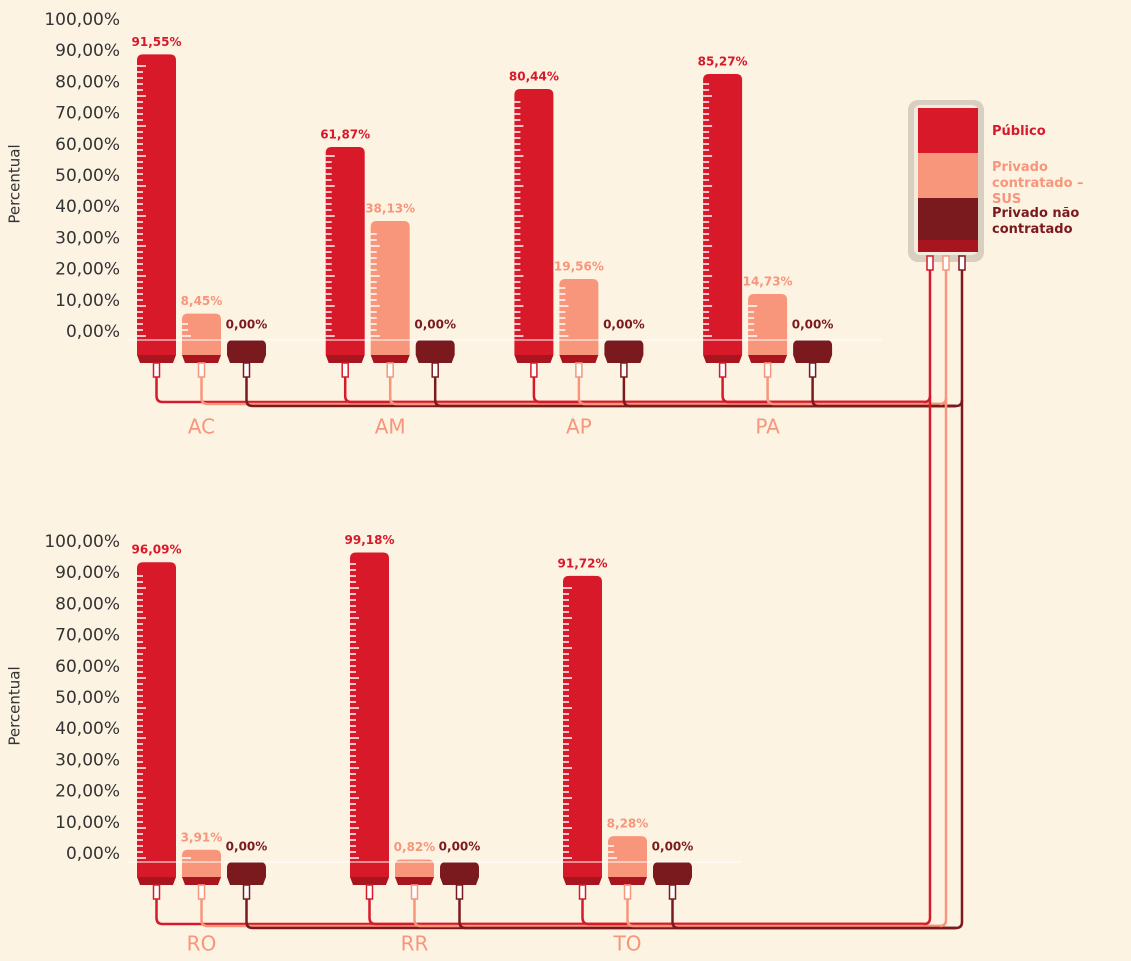  Describe the element at coordinates (202, 301) in the screenshot. I see `value-label: 8,45%` at that location.